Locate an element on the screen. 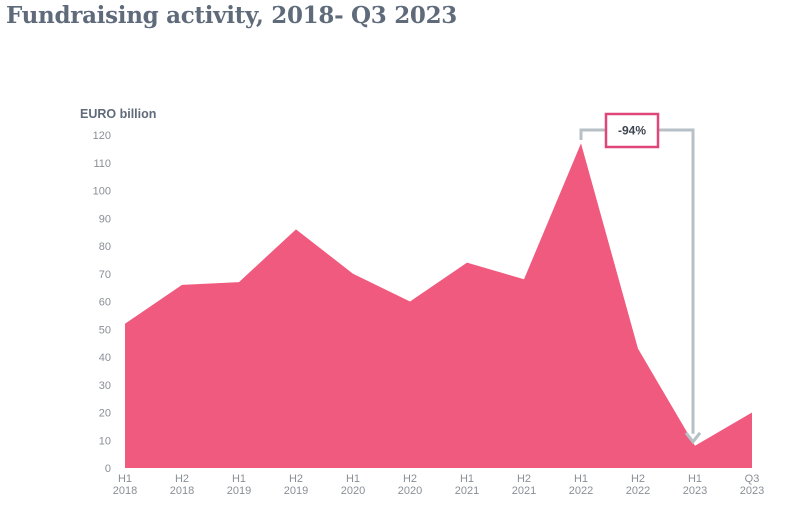 This screenshot has height=507, width=786. y-tick-label: 10 is located at coordinates (105, 441).